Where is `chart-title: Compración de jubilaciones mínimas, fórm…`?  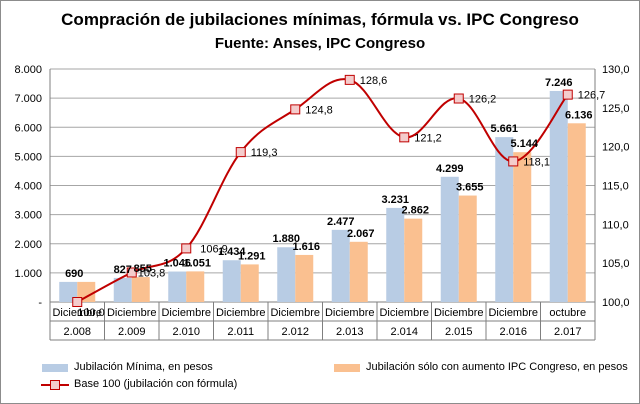 chart-title: Compración de jubilaciones mínimas, fórm… is located at coordinates (320, 19).